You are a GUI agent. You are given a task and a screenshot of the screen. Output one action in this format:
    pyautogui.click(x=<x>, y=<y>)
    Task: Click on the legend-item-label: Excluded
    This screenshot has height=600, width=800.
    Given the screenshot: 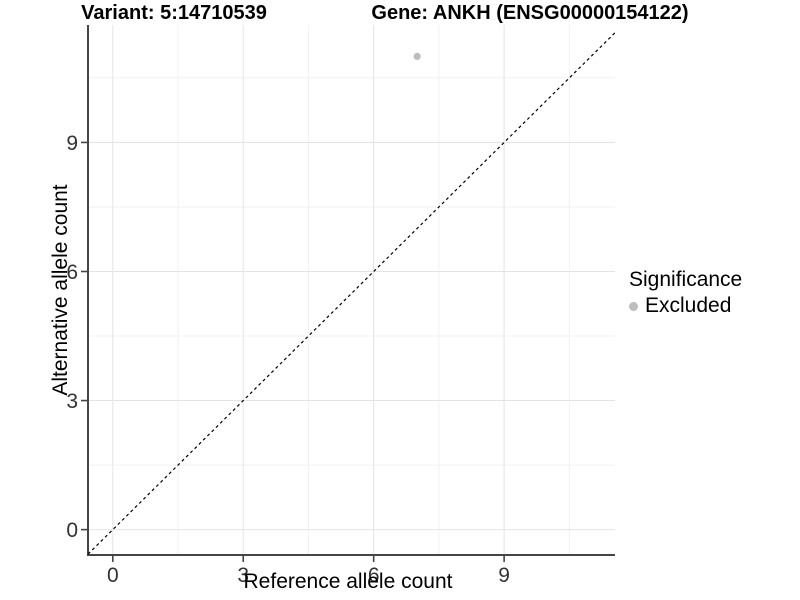 What is the action you would take?
    pyautogui.click(x=688, y=305)
    